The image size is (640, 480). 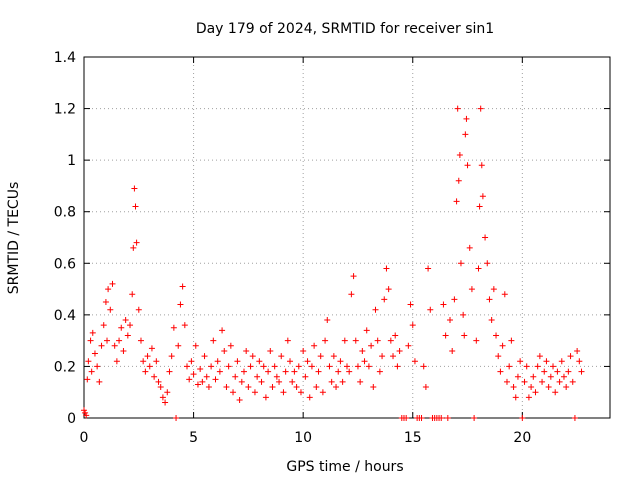 What do you see at coordinates (71, 419) in the screenshot?
I see `y-tick-label: 0` at bounding box center [71, 419].